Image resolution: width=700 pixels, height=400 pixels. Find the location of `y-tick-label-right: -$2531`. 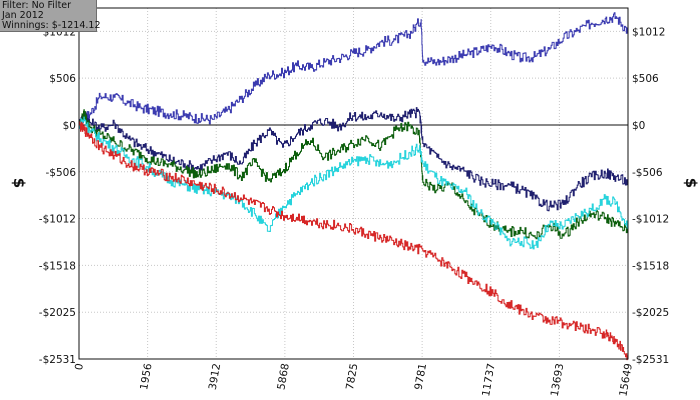

y-tick-label-right: -$2531 is located at coordinates (650, 360).